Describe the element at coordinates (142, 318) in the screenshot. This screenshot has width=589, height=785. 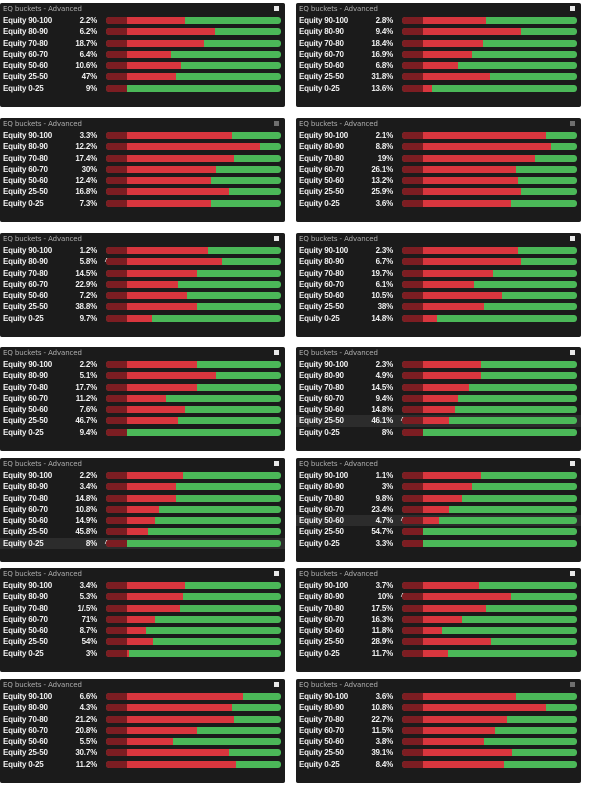
I see `bucket-row: Equity 0-25 9.7%` at that location.